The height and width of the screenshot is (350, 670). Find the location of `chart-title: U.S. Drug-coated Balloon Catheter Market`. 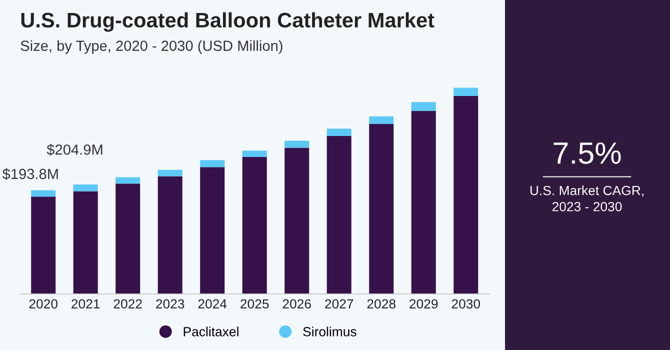

chart-title: U.S. Drug-coated Balloon Catheter Market is located at coordinates (227, 22).